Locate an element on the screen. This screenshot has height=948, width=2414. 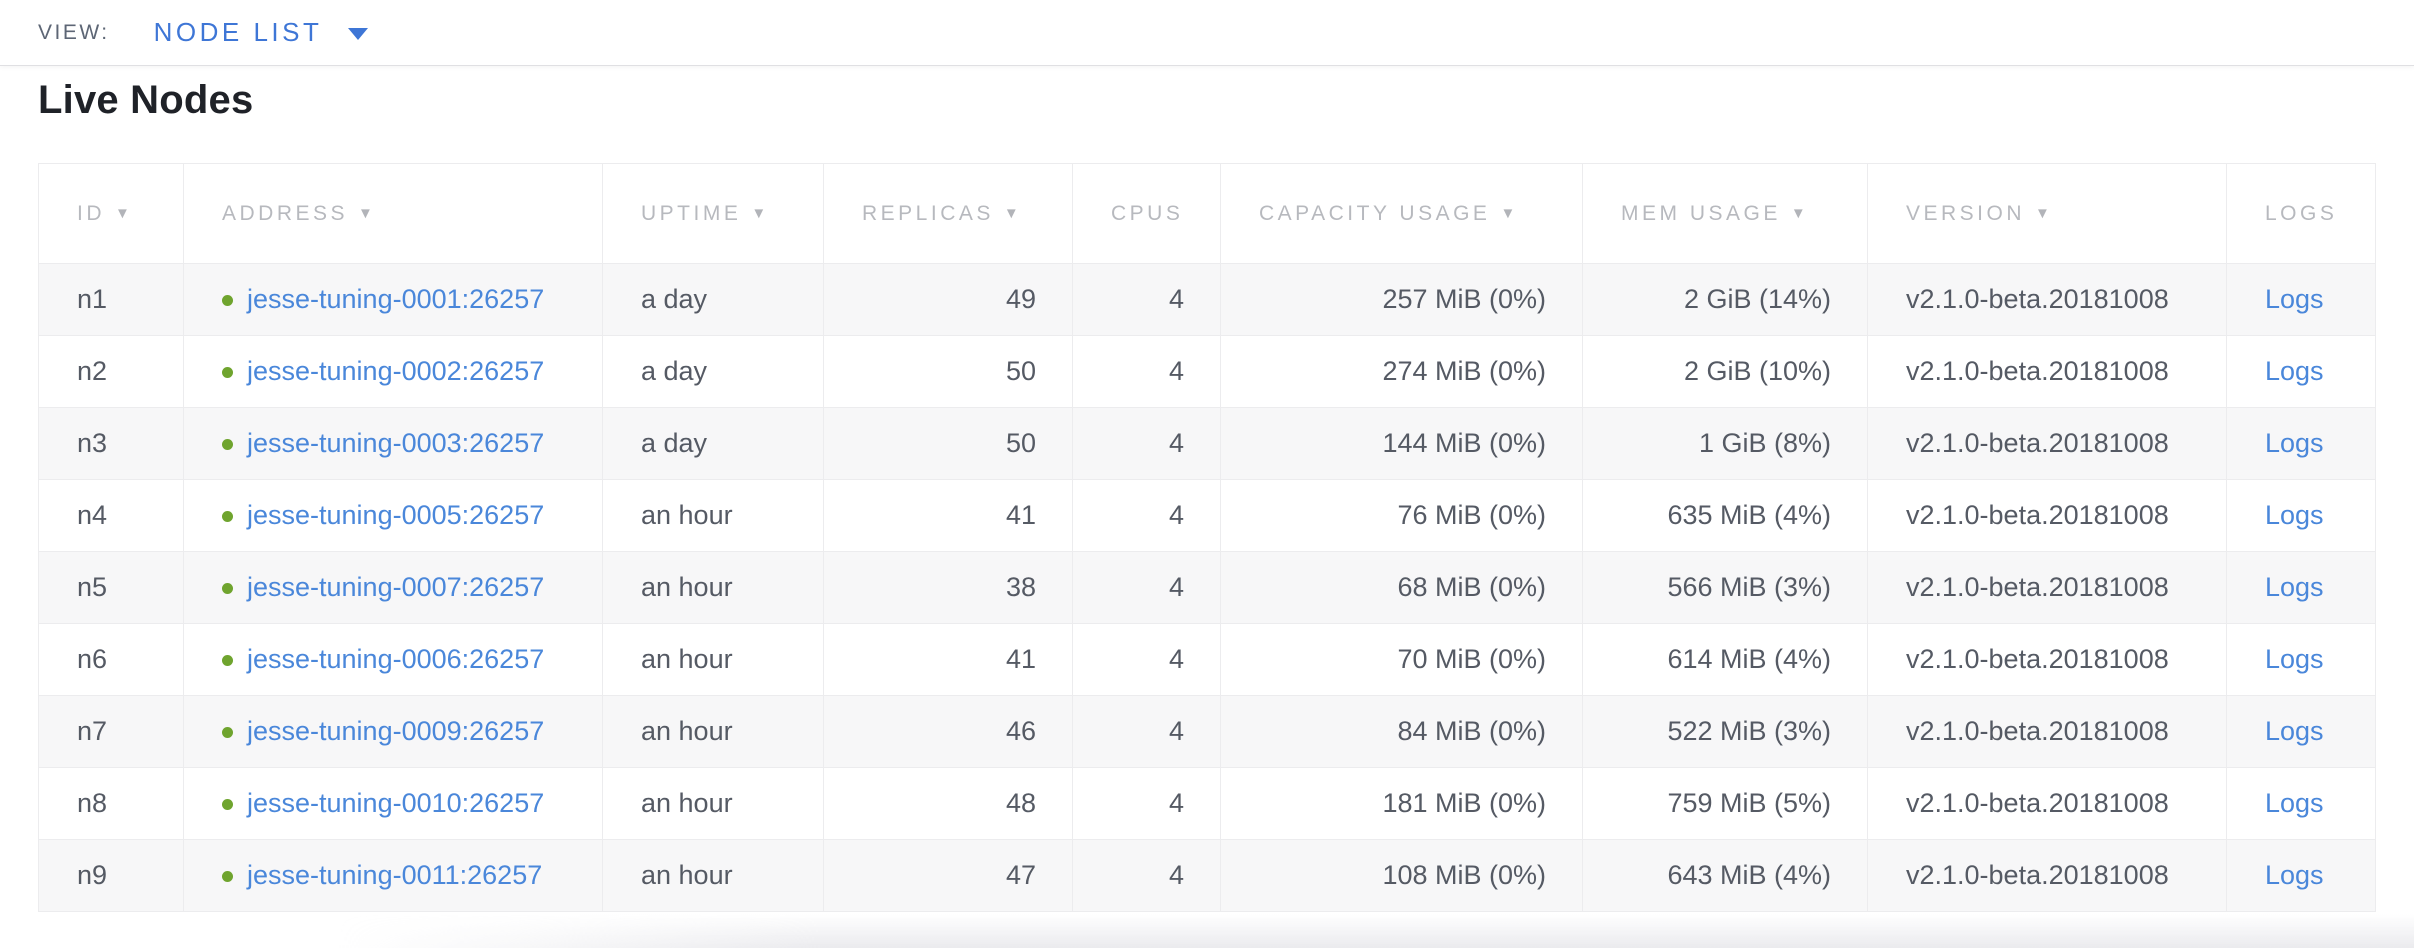
capacity-usage-cell: 84 MiB (0%) is located at coordinates (1401, 731).